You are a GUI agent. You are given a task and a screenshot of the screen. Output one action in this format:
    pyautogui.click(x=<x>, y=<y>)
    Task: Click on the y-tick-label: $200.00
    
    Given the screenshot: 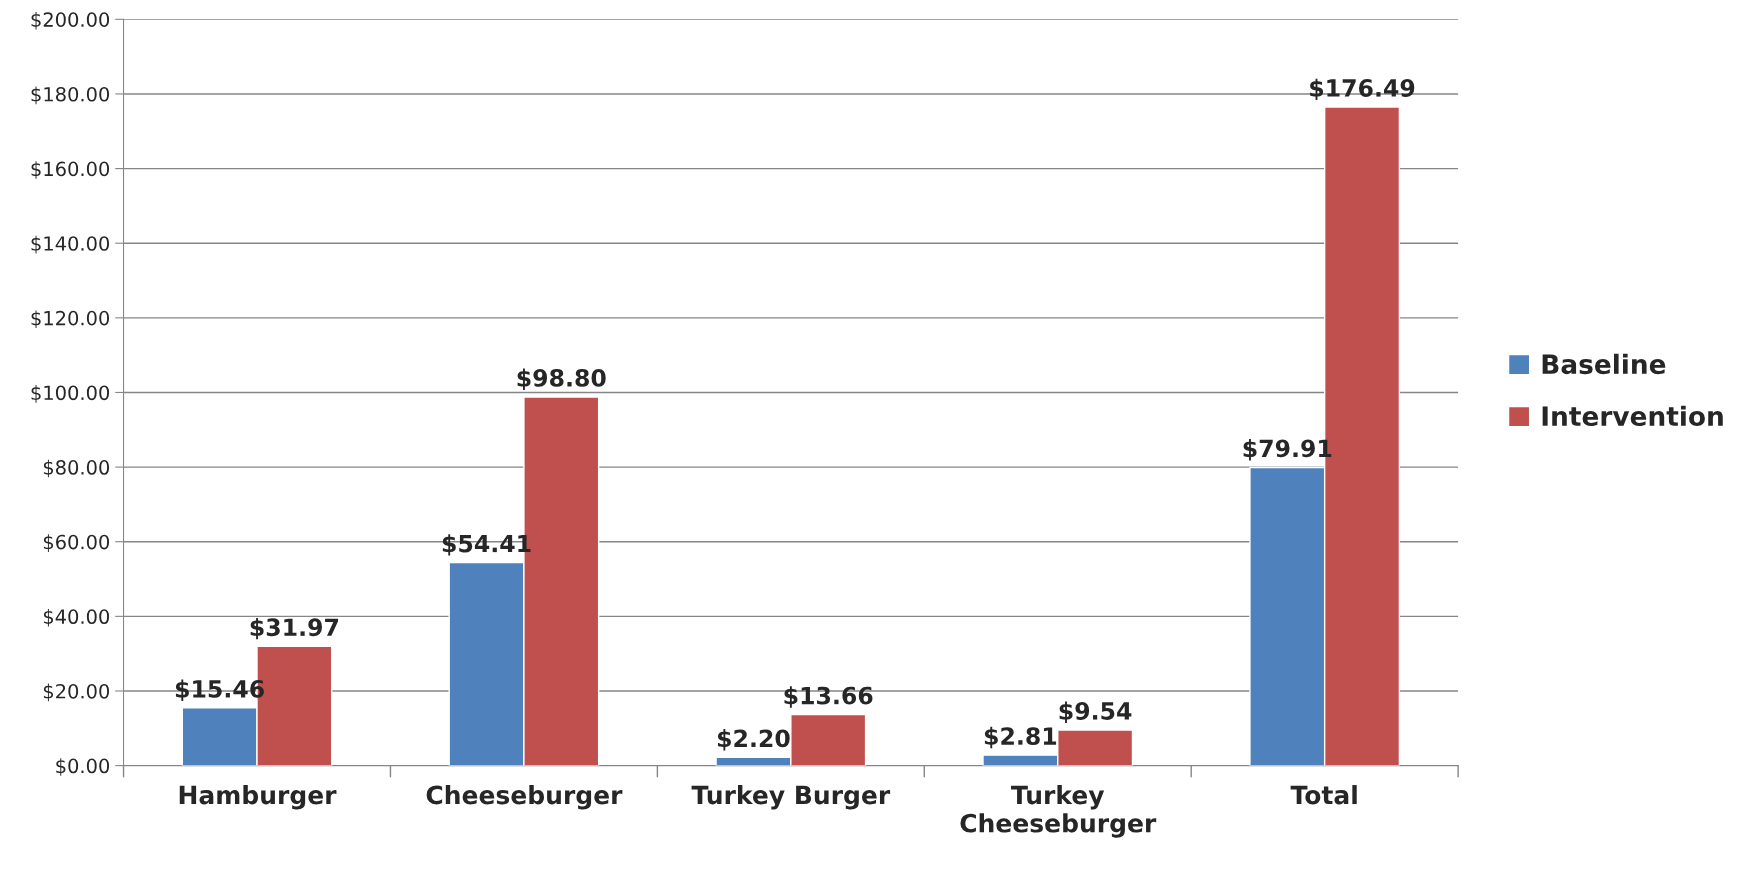 What is the action you would take?
    pyautogui.click(x=70, y=20)
    